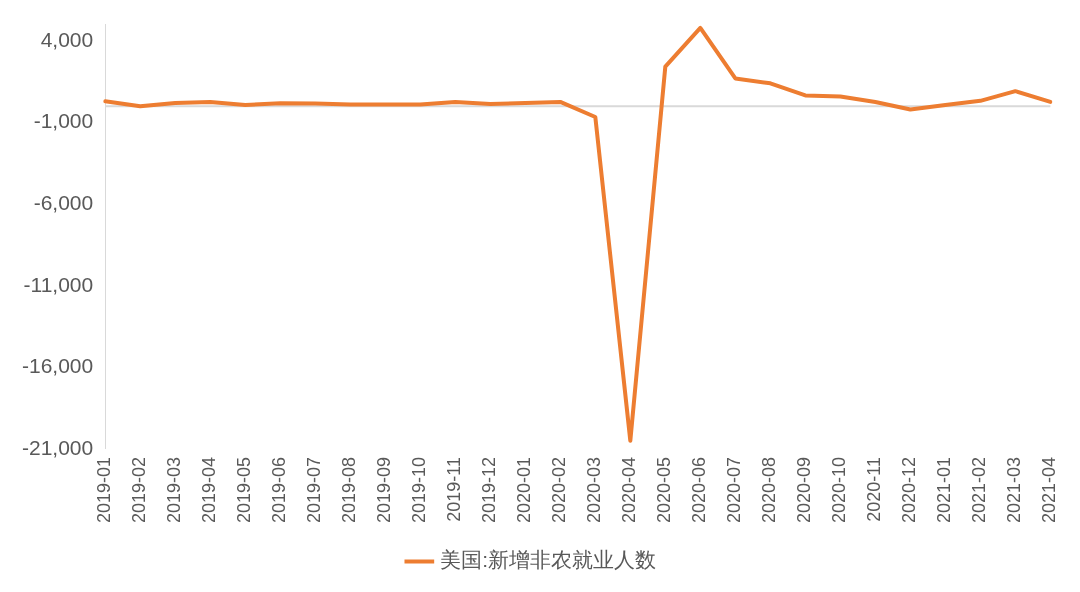 This screenshot has height=592, width=1080. I want to click on x-tick-label: 2020-08, so click(769, 489).